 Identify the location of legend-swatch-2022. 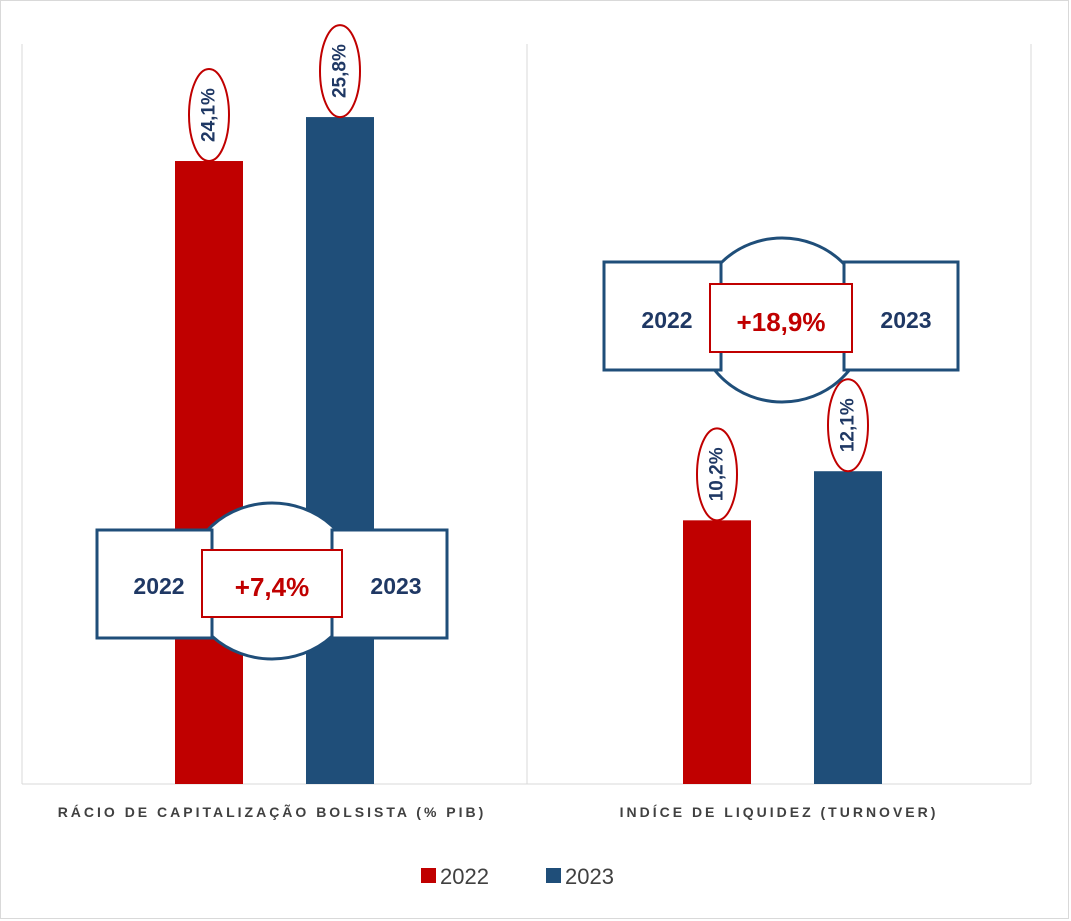
(428, 875).